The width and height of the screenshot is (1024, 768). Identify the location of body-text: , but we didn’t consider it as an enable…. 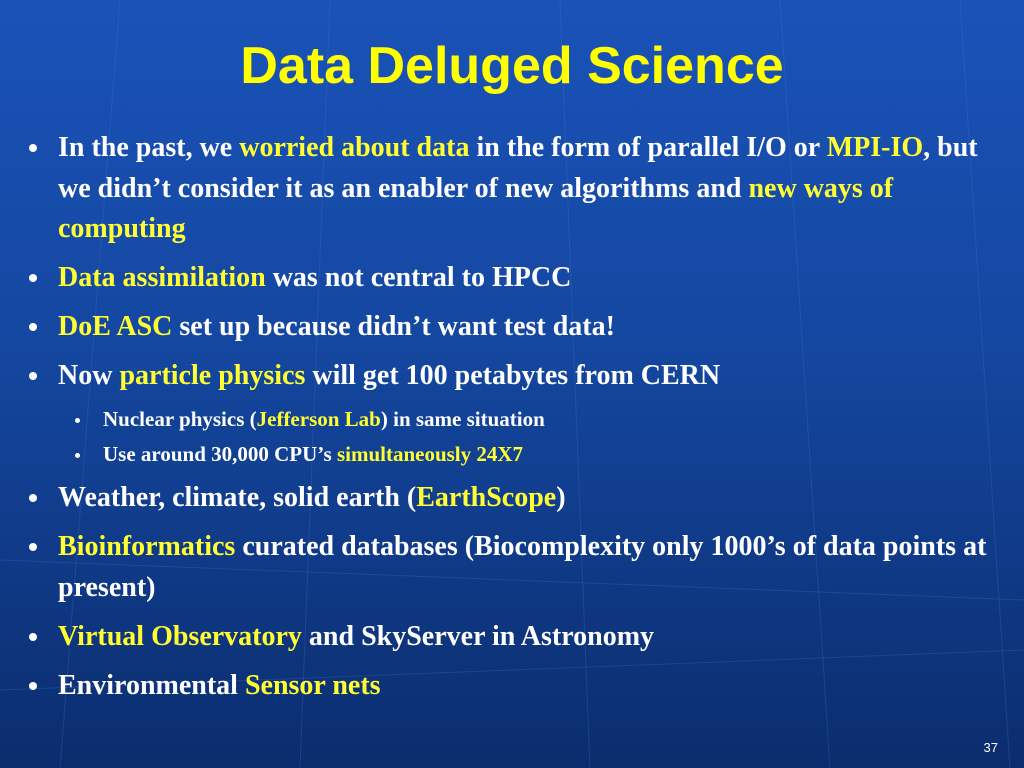
(518, 168).